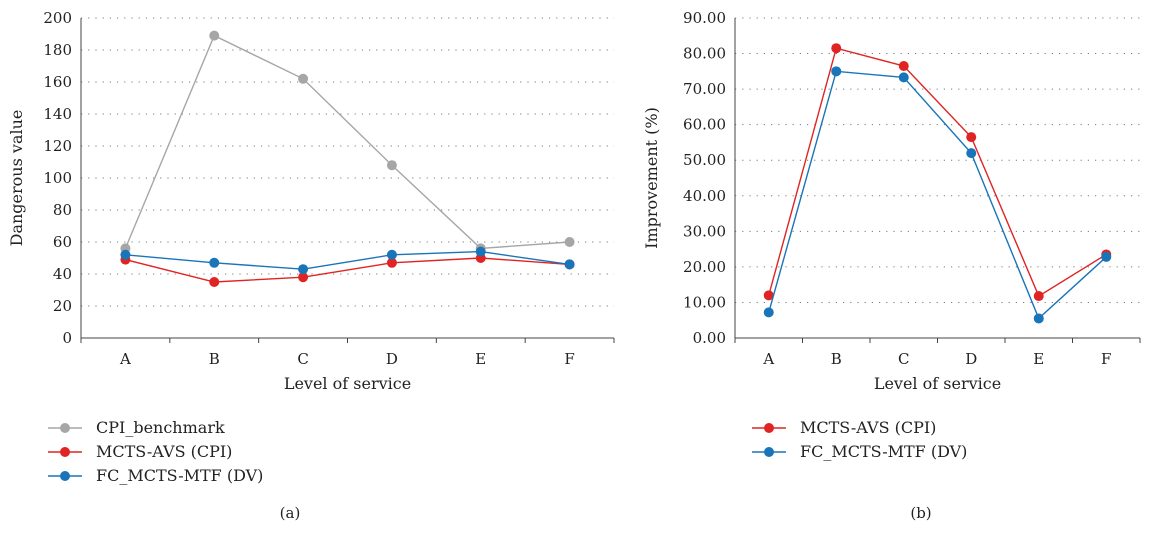 The width and height of the screenshot is (1151, 533). Describe the element at coordinates (704, 267) in the screenshot. I see `y-tick-label: 20.00` at that location.